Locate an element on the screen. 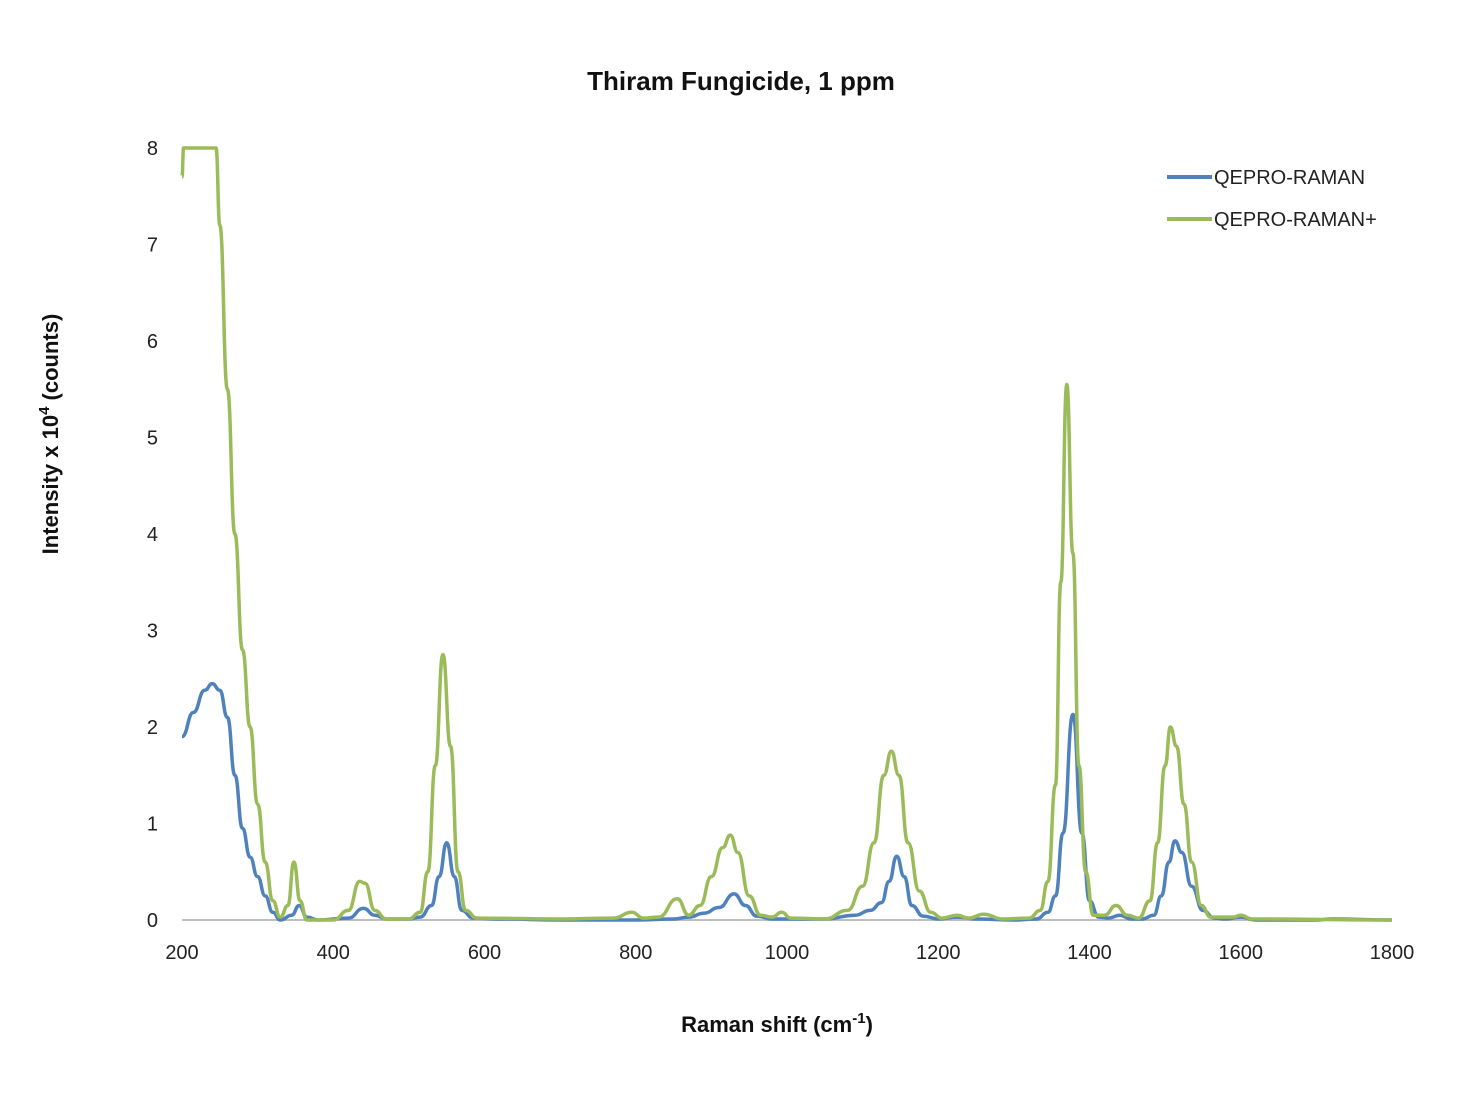 This screenshot has width=1483, height=1103. legend-entry-qepro-raman-plus: QEPRO-RAMAN+ is located at coordinates (1272, 220).